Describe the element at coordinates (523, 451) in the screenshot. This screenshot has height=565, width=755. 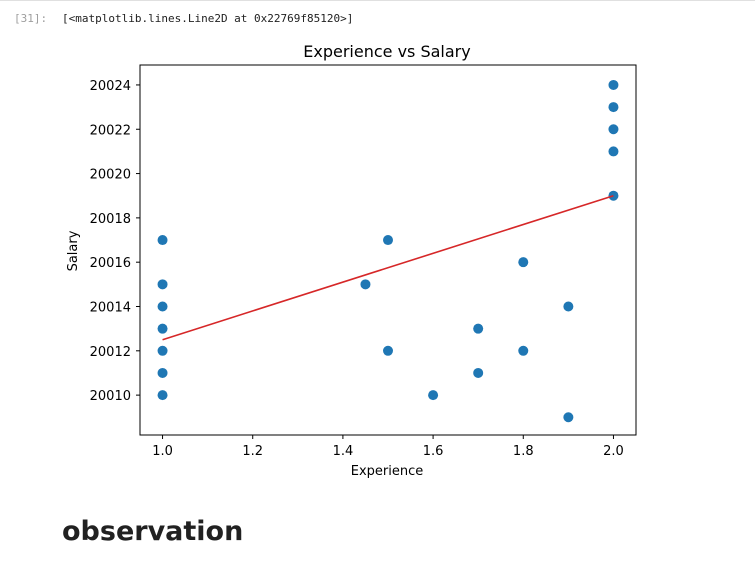
I see `x-tick-label: 1.8` at that location.